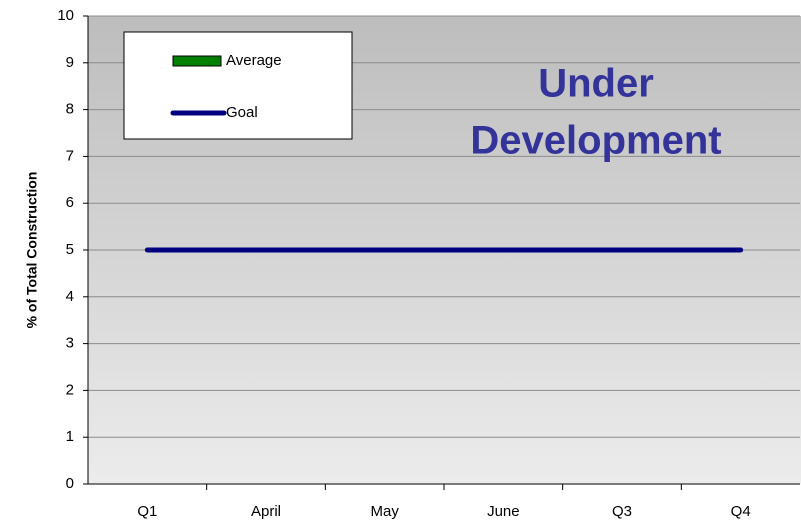  Describe the element at coordinates (254, 60) in the screenshot. I see `legend-label: Average` at that location.